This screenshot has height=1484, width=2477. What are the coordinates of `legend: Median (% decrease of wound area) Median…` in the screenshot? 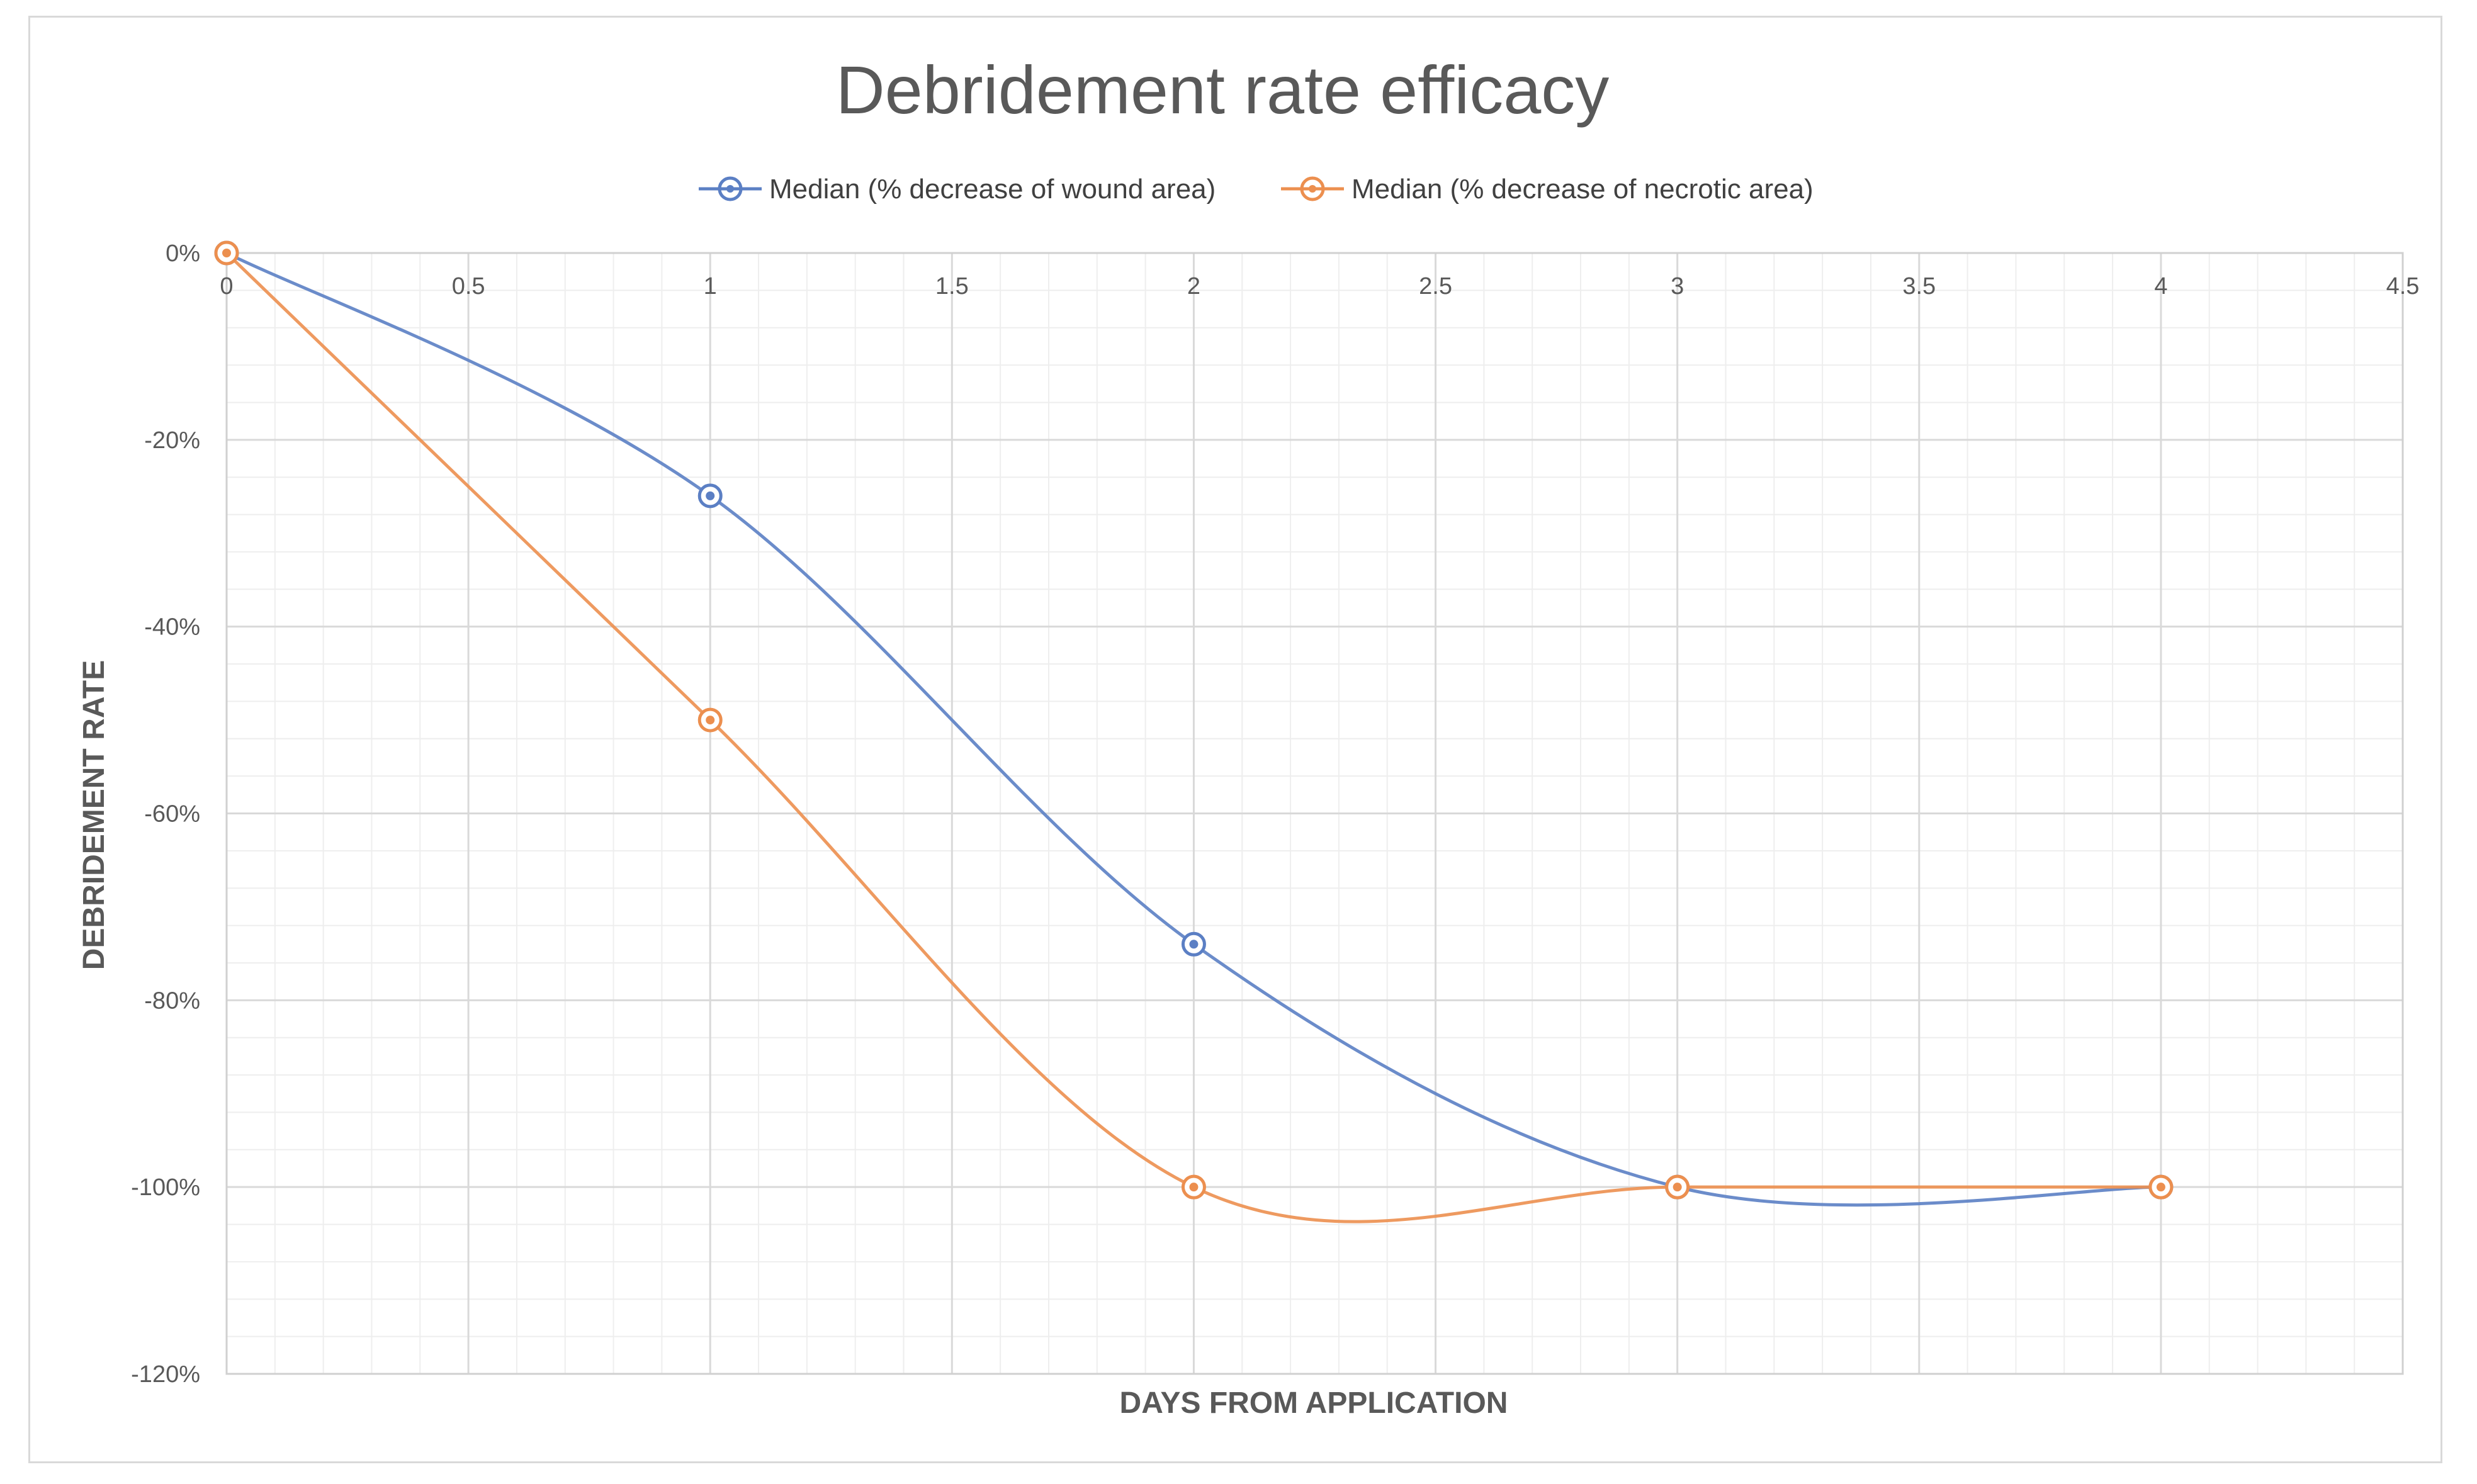 It's located at (1256, 189).